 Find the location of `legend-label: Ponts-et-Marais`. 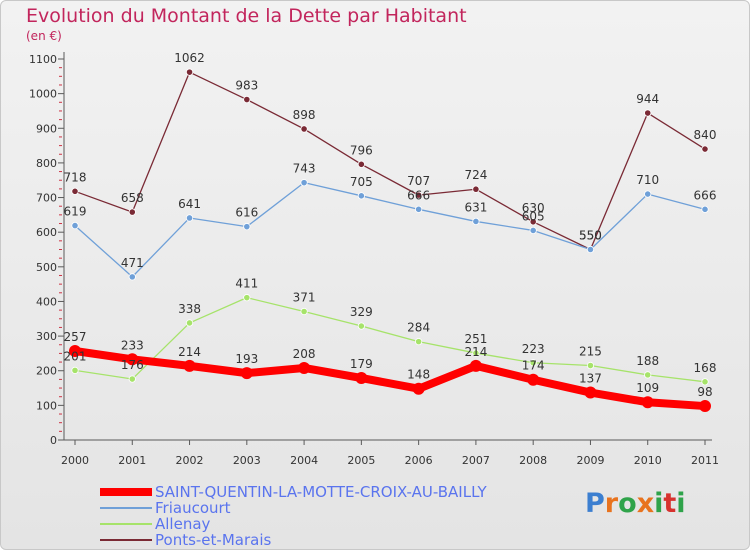

legend-label: Ponts-et-Marais is located at coordinates (213, 540).